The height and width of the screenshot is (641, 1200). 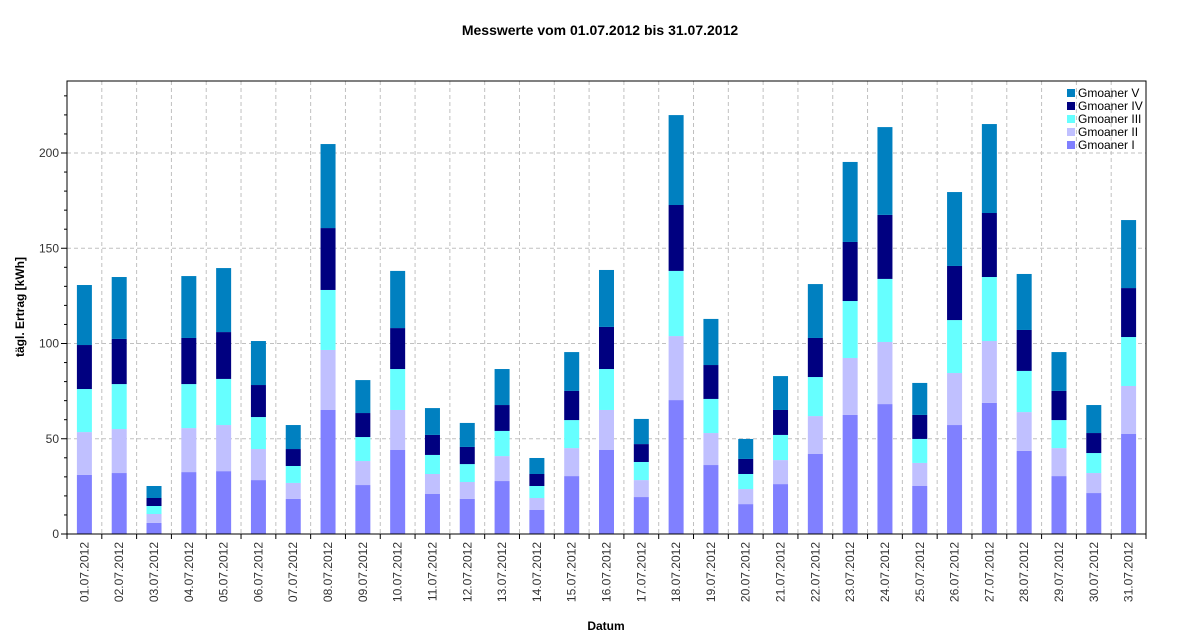 I want to click on x-tick-label: 19.07.2012, so click(x=711, y=572).